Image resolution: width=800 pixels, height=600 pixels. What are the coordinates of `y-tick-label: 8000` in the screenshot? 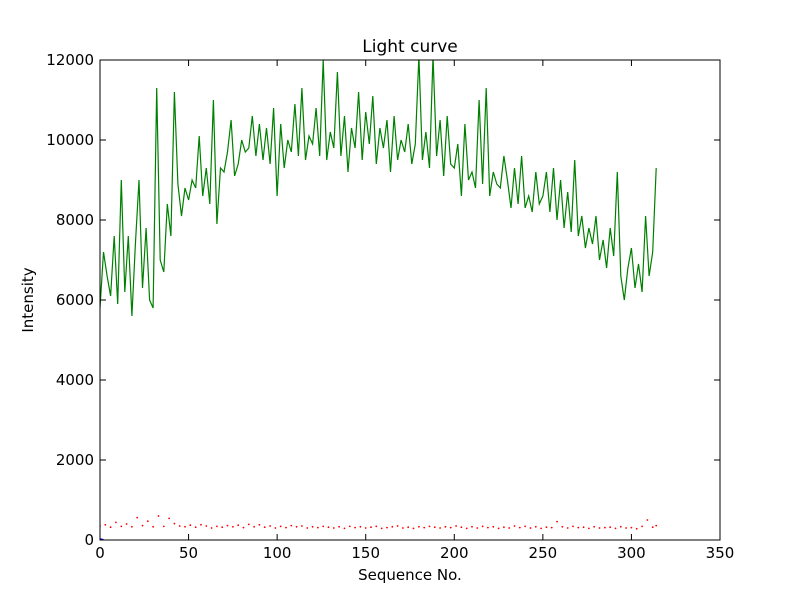 It's located at (75, 220).